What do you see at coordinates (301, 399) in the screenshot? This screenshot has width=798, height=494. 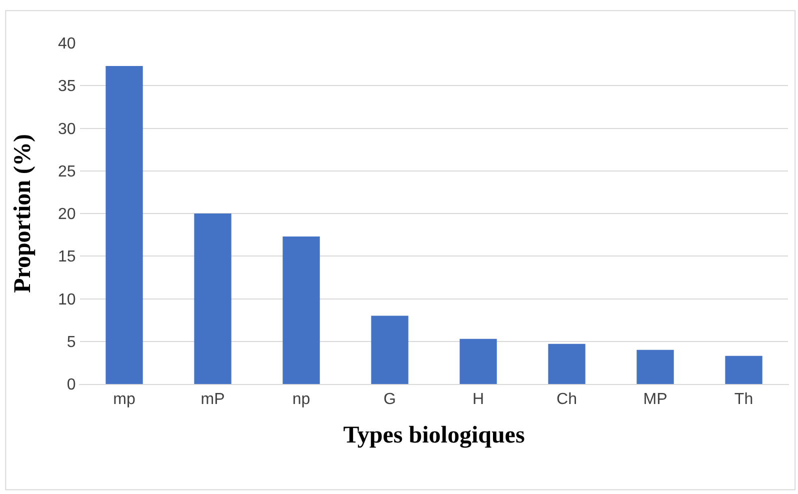 I see `x-tick-label: np` at bounding box center [301, 399].